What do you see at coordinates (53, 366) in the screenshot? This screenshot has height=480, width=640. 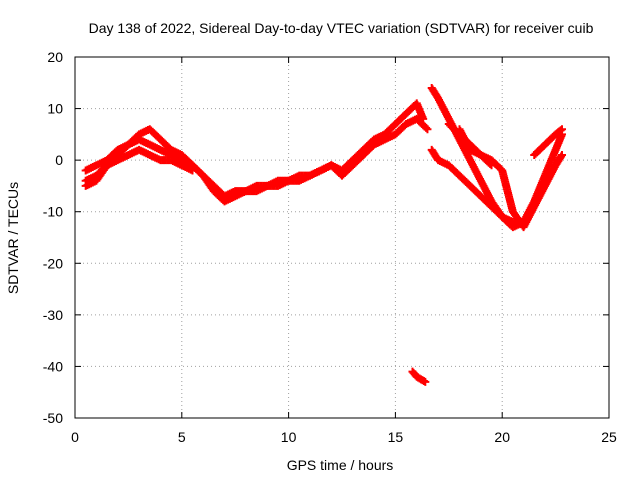 I see `y-tick-label: -40` at bounding box center [53, 366].